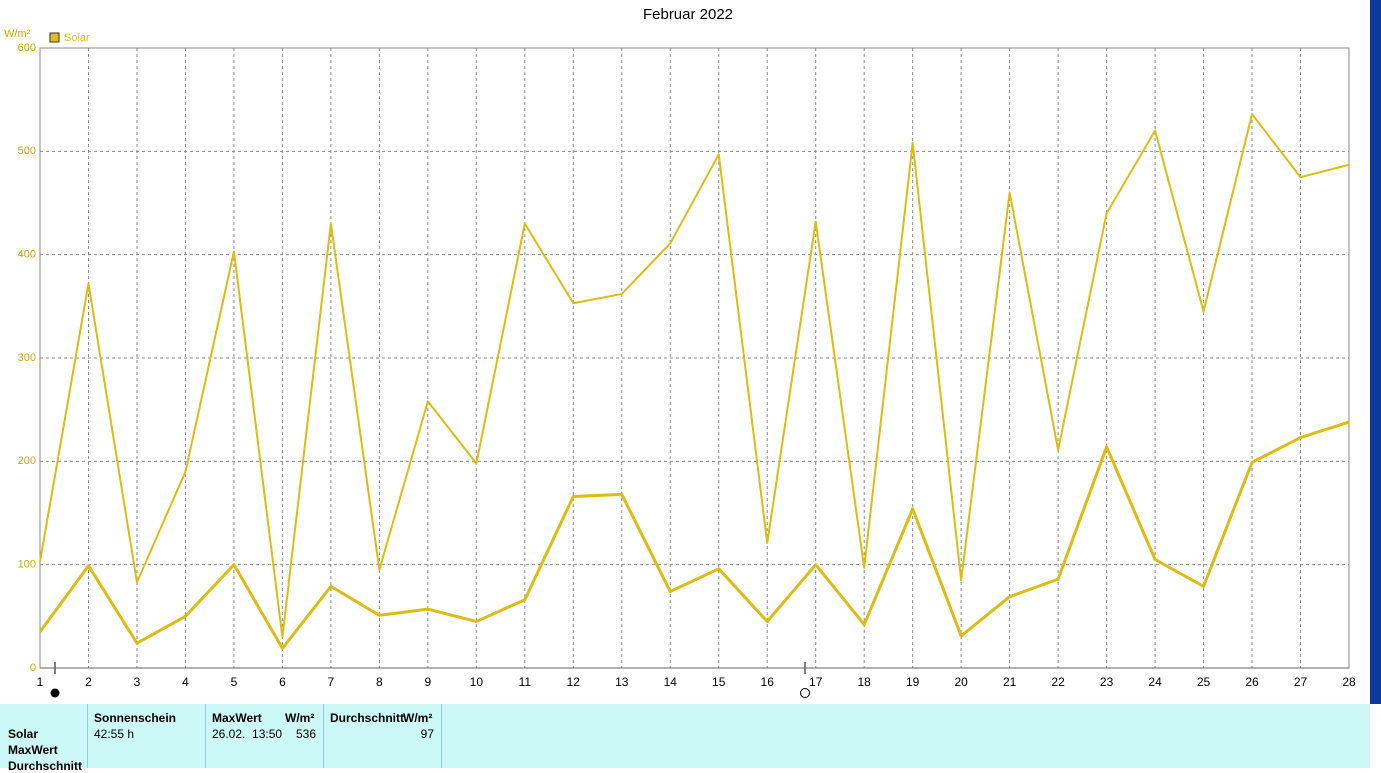 The height and width of the screenshot is (773, 1381). Describe the element at coordinates (27, 255) in the screenshot. I see `y-tick-label: 400` at that location.